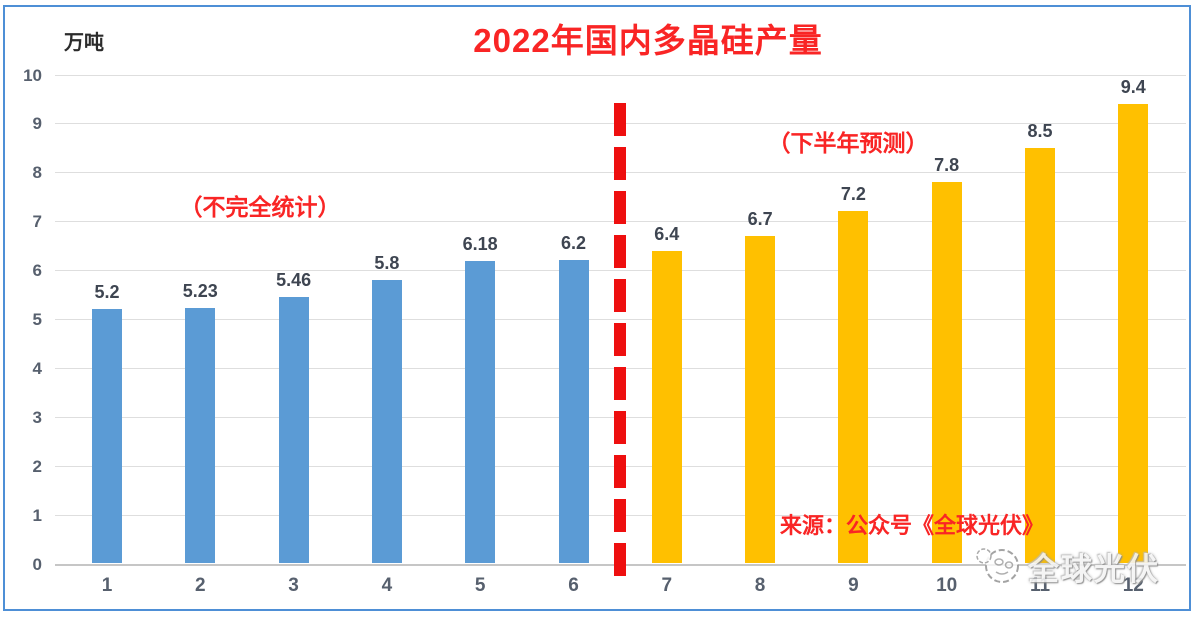 The image size is (1200, 623). Describe the element at coordinates (260, 207) in the screenshot. I see `annotation-incomplete-stats: （不完全统计）` at that location.